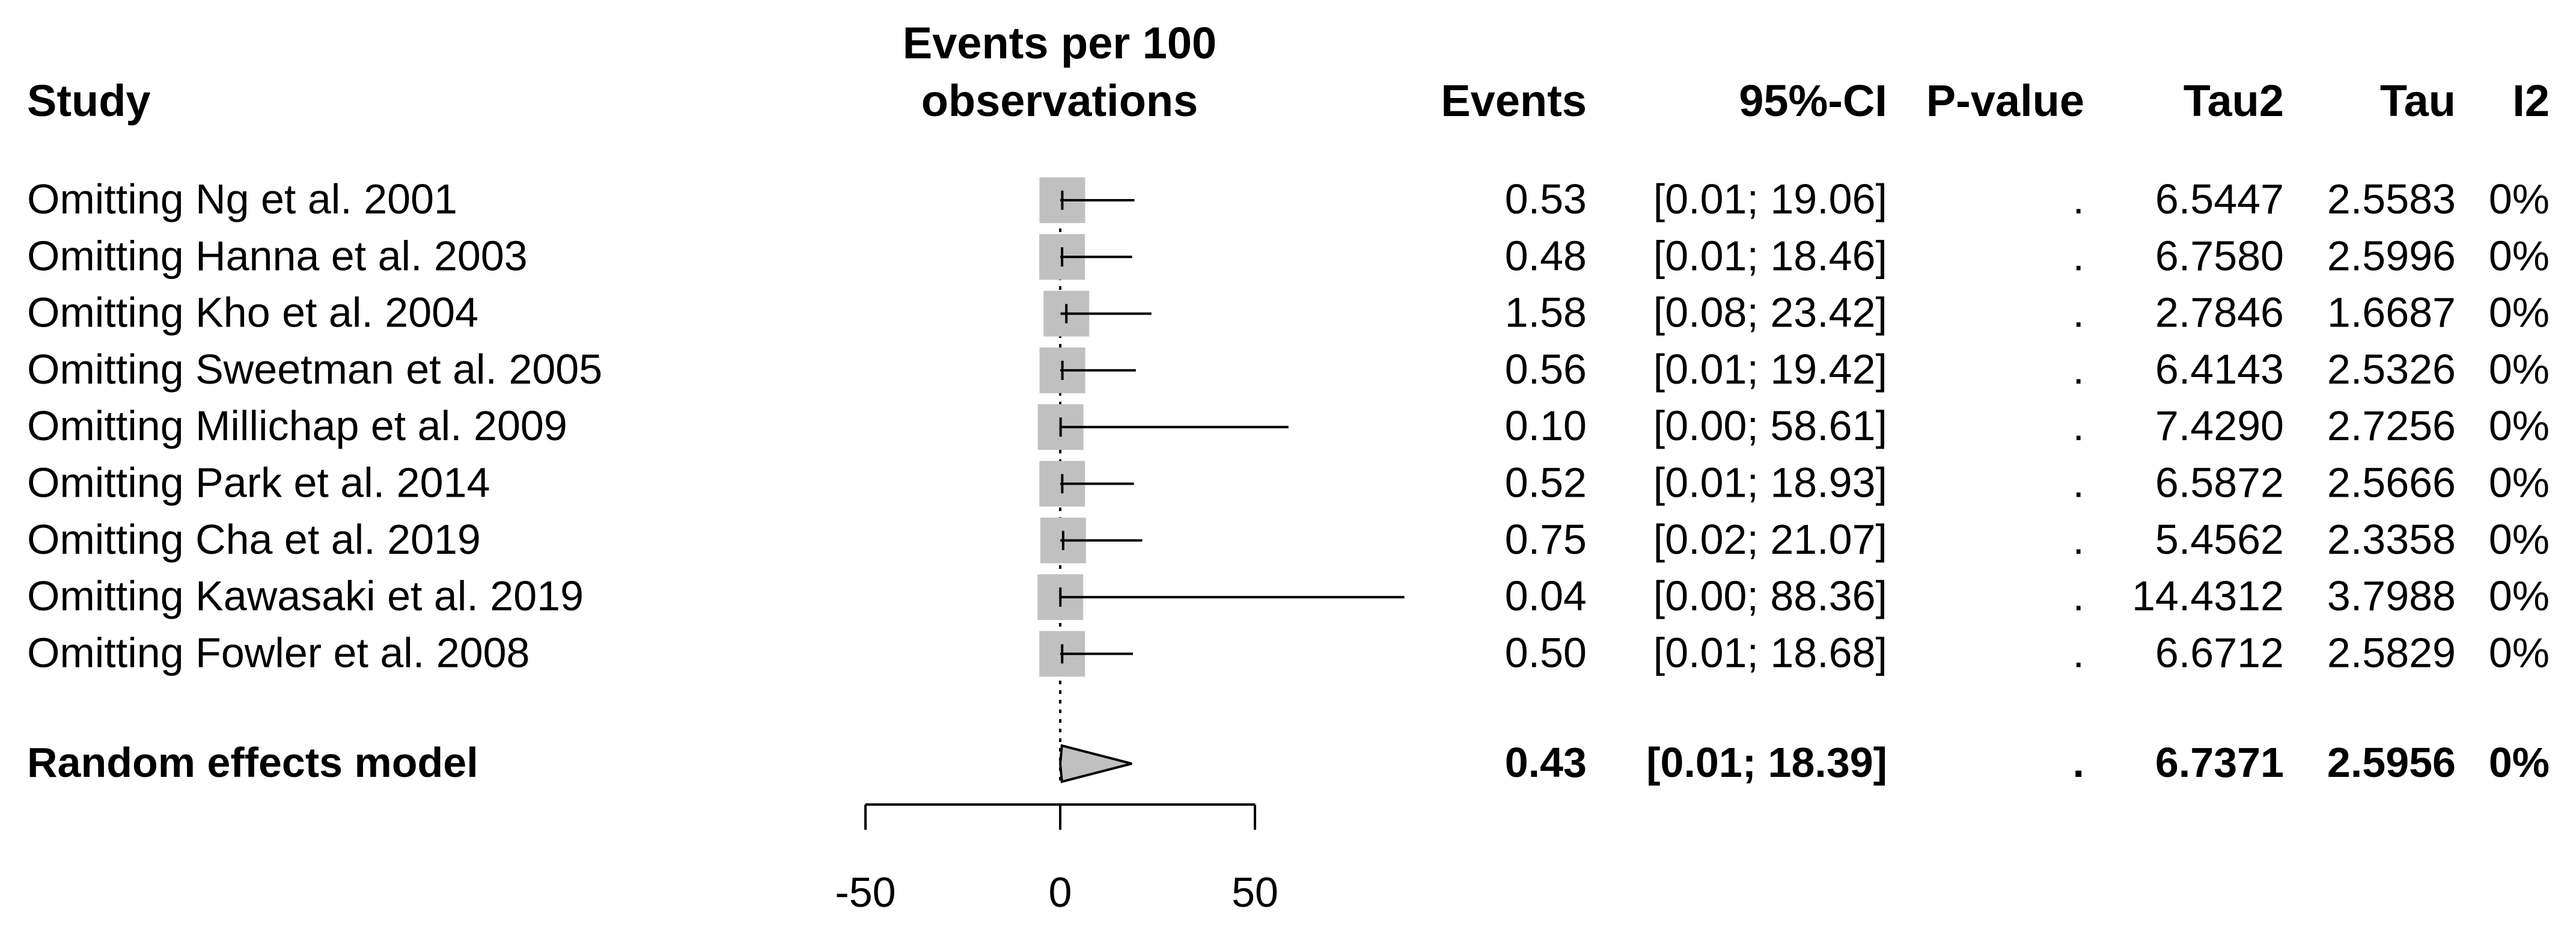 The width and height of the screenshot is (2576, 932). Describe the element at coordinates (2219, 762) in the screenshot. I see `summary-tau2: 6.7371` at that location.